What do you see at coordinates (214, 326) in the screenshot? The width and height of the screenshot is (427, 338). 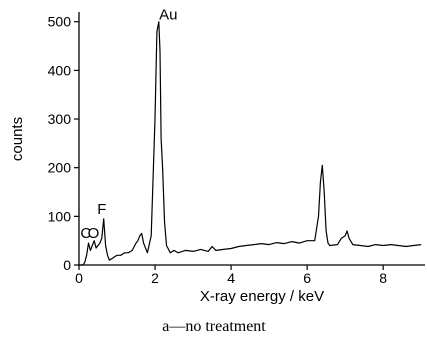 I see `figure-caption: a—no treatment` at bounding box center [214, 326].